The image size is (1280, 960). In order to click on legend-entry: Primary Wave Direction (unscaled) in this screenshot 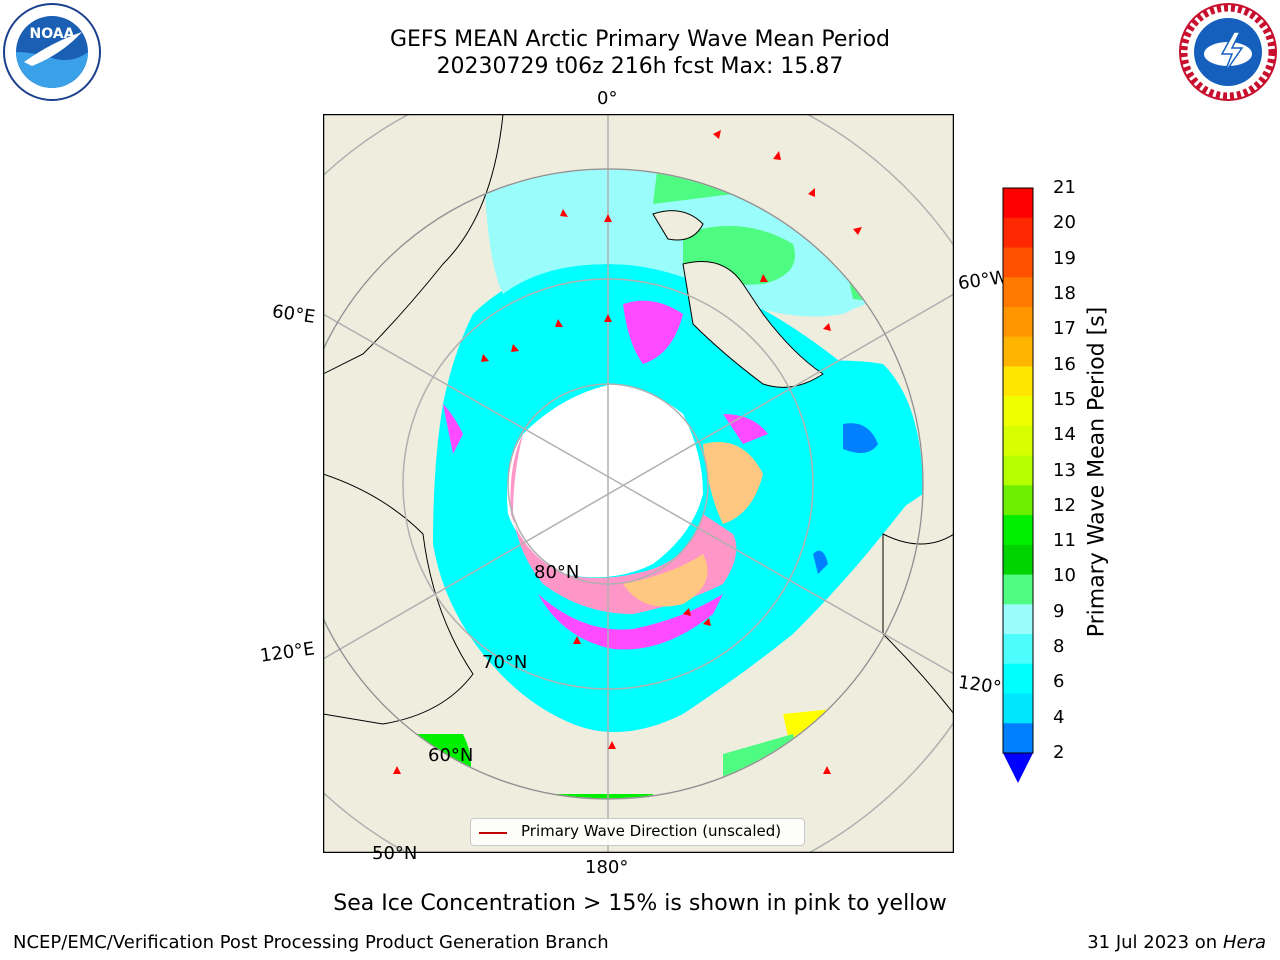, I will do `click(651, 831)`.